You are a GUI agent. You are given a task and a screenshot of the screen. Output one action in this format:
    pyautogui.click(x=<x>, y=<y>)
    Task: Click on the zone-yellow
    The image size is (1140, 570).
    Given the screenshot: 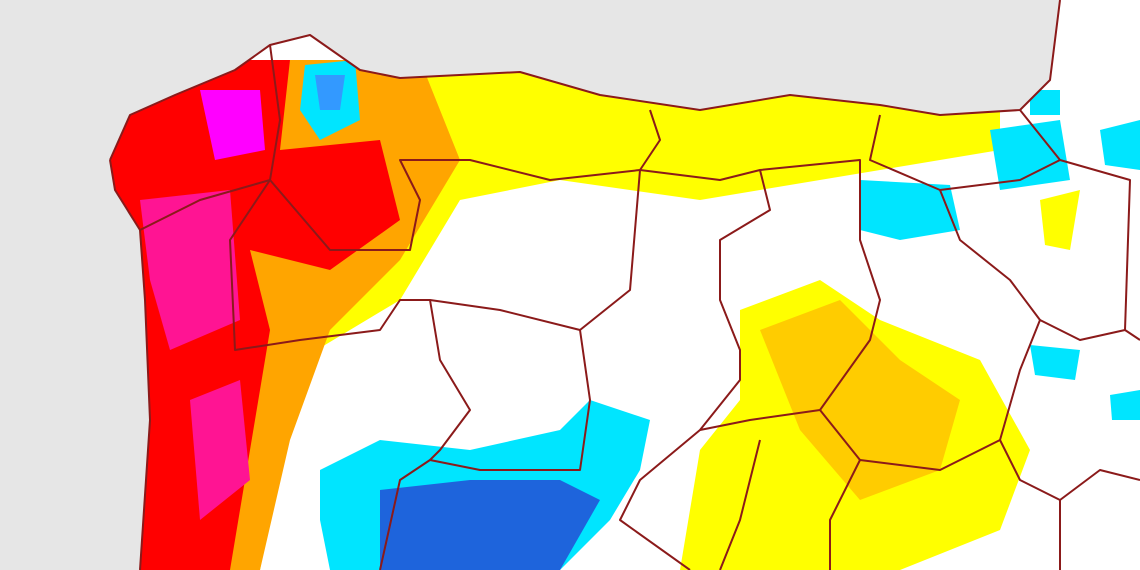 What is the action you would take?
    pyautogui.click(x=1060, y=220)
    